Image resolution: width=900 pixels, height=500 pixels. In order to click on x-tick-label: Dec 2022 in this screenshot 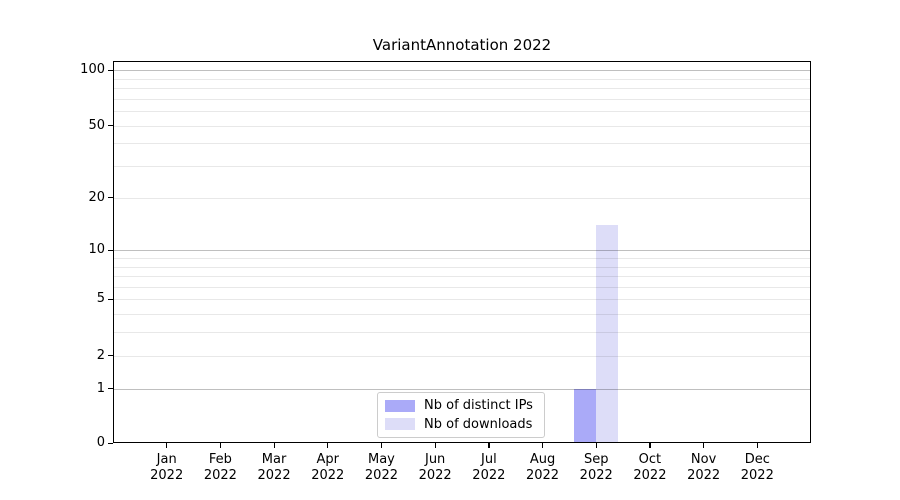, I will do `click(757, 467)`.